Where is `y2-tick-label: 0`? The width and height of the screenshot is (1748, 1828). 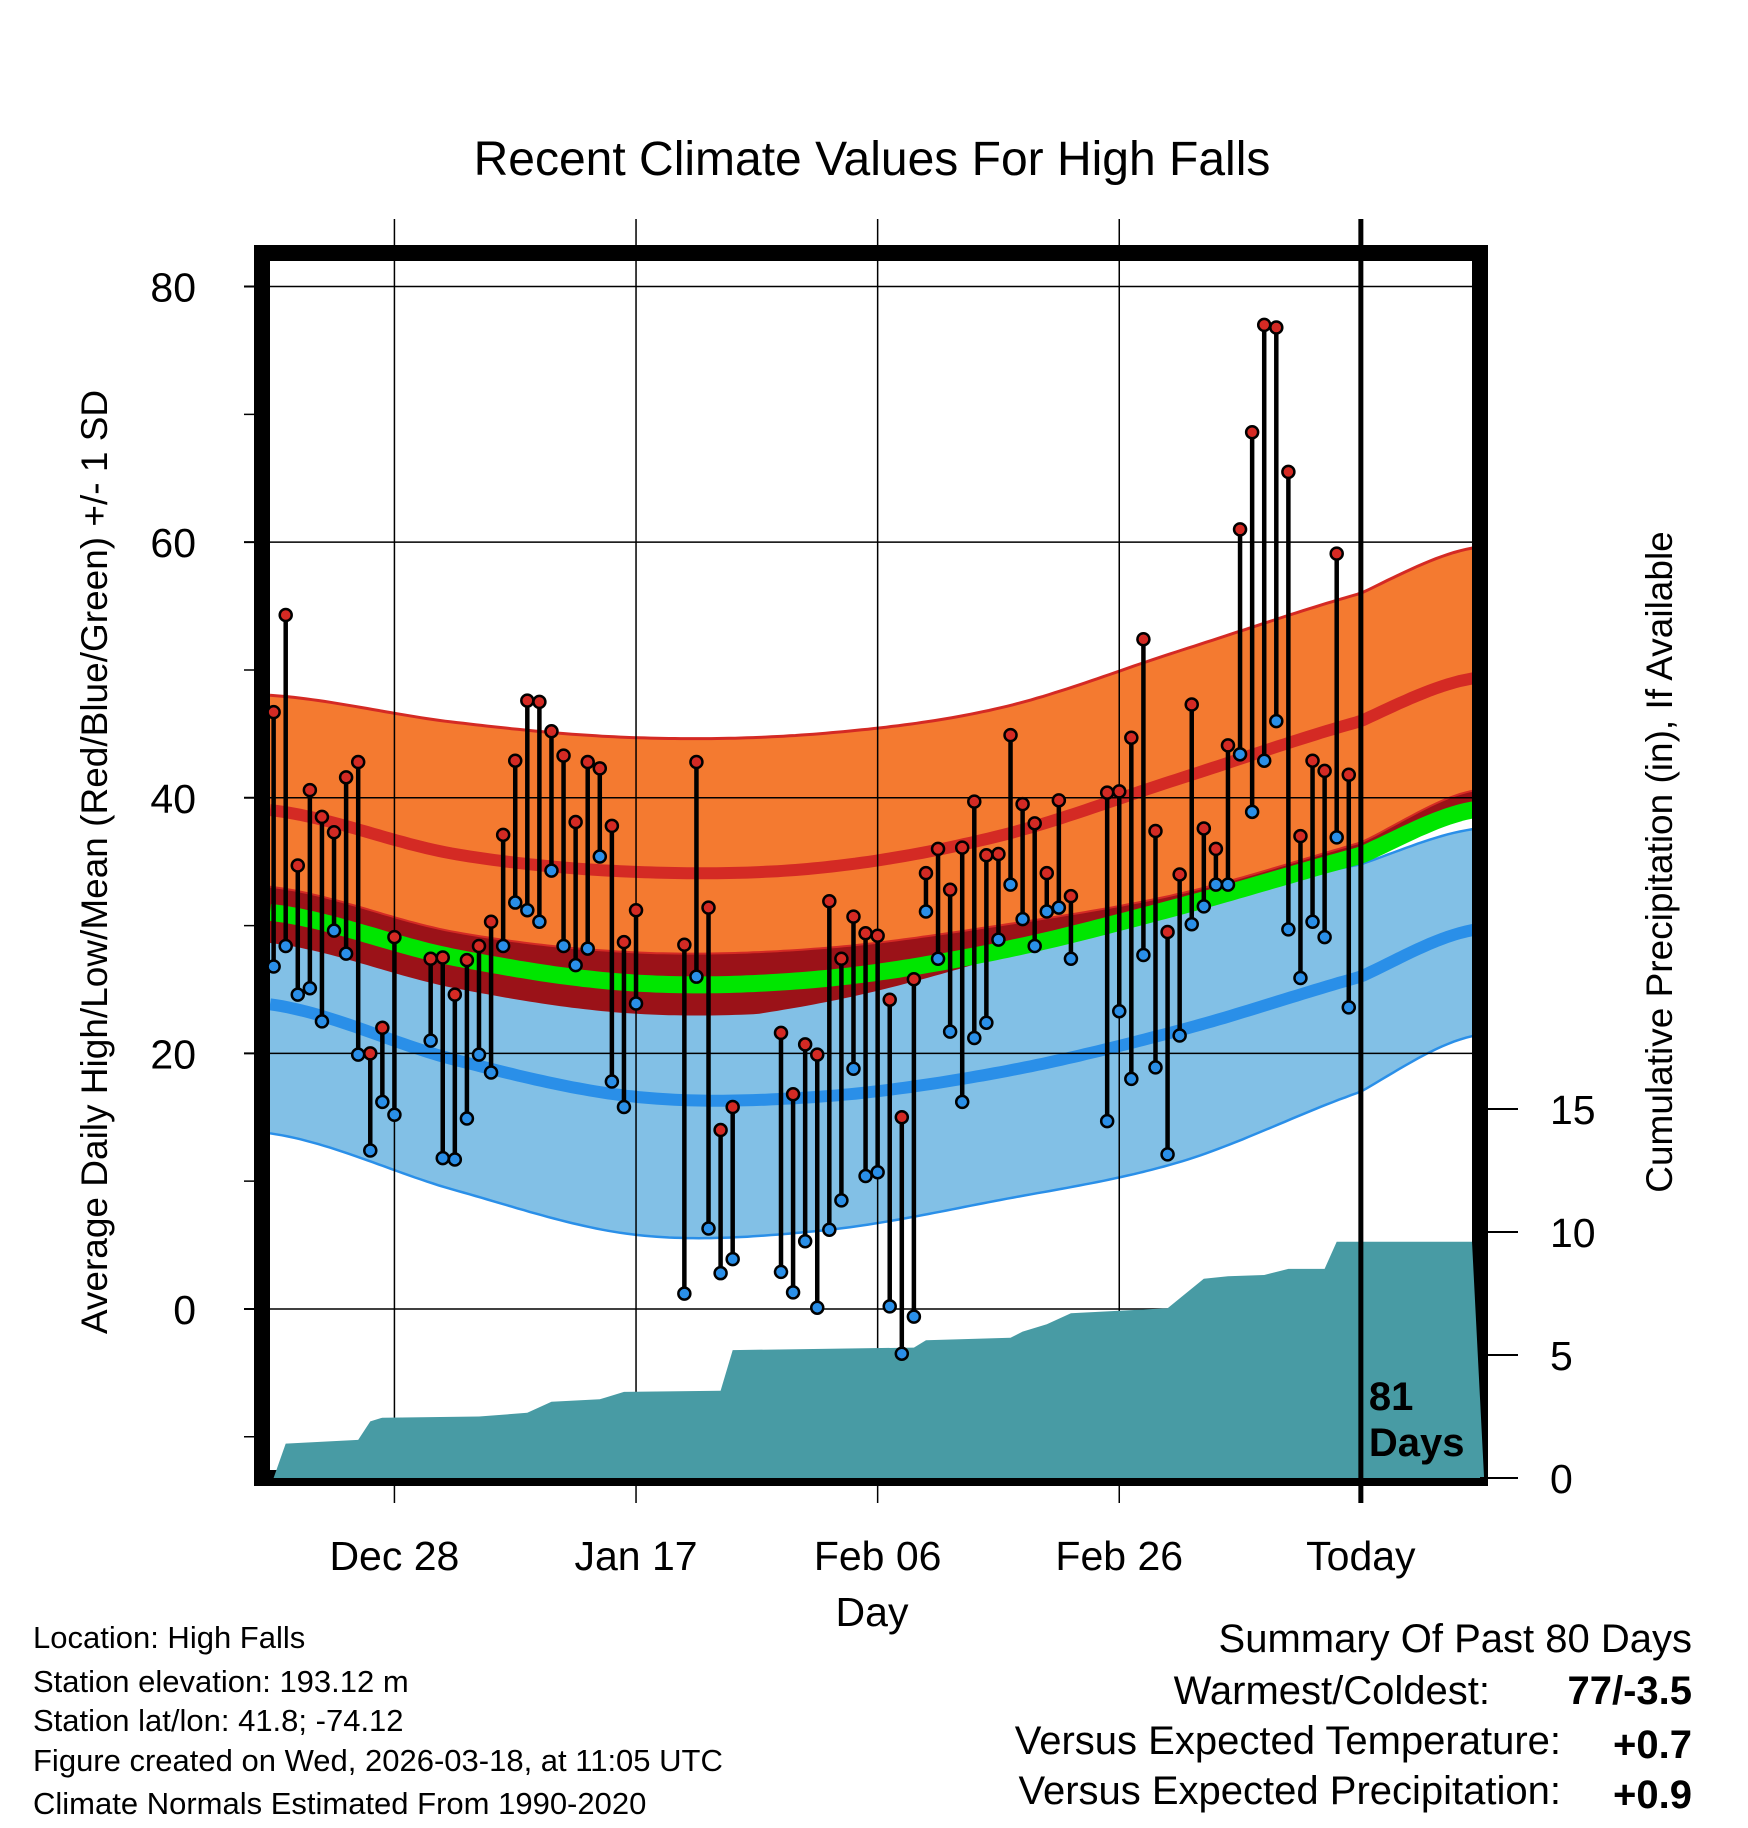 y2-tick-label: 0 is located at coordinates (1561, 1479).